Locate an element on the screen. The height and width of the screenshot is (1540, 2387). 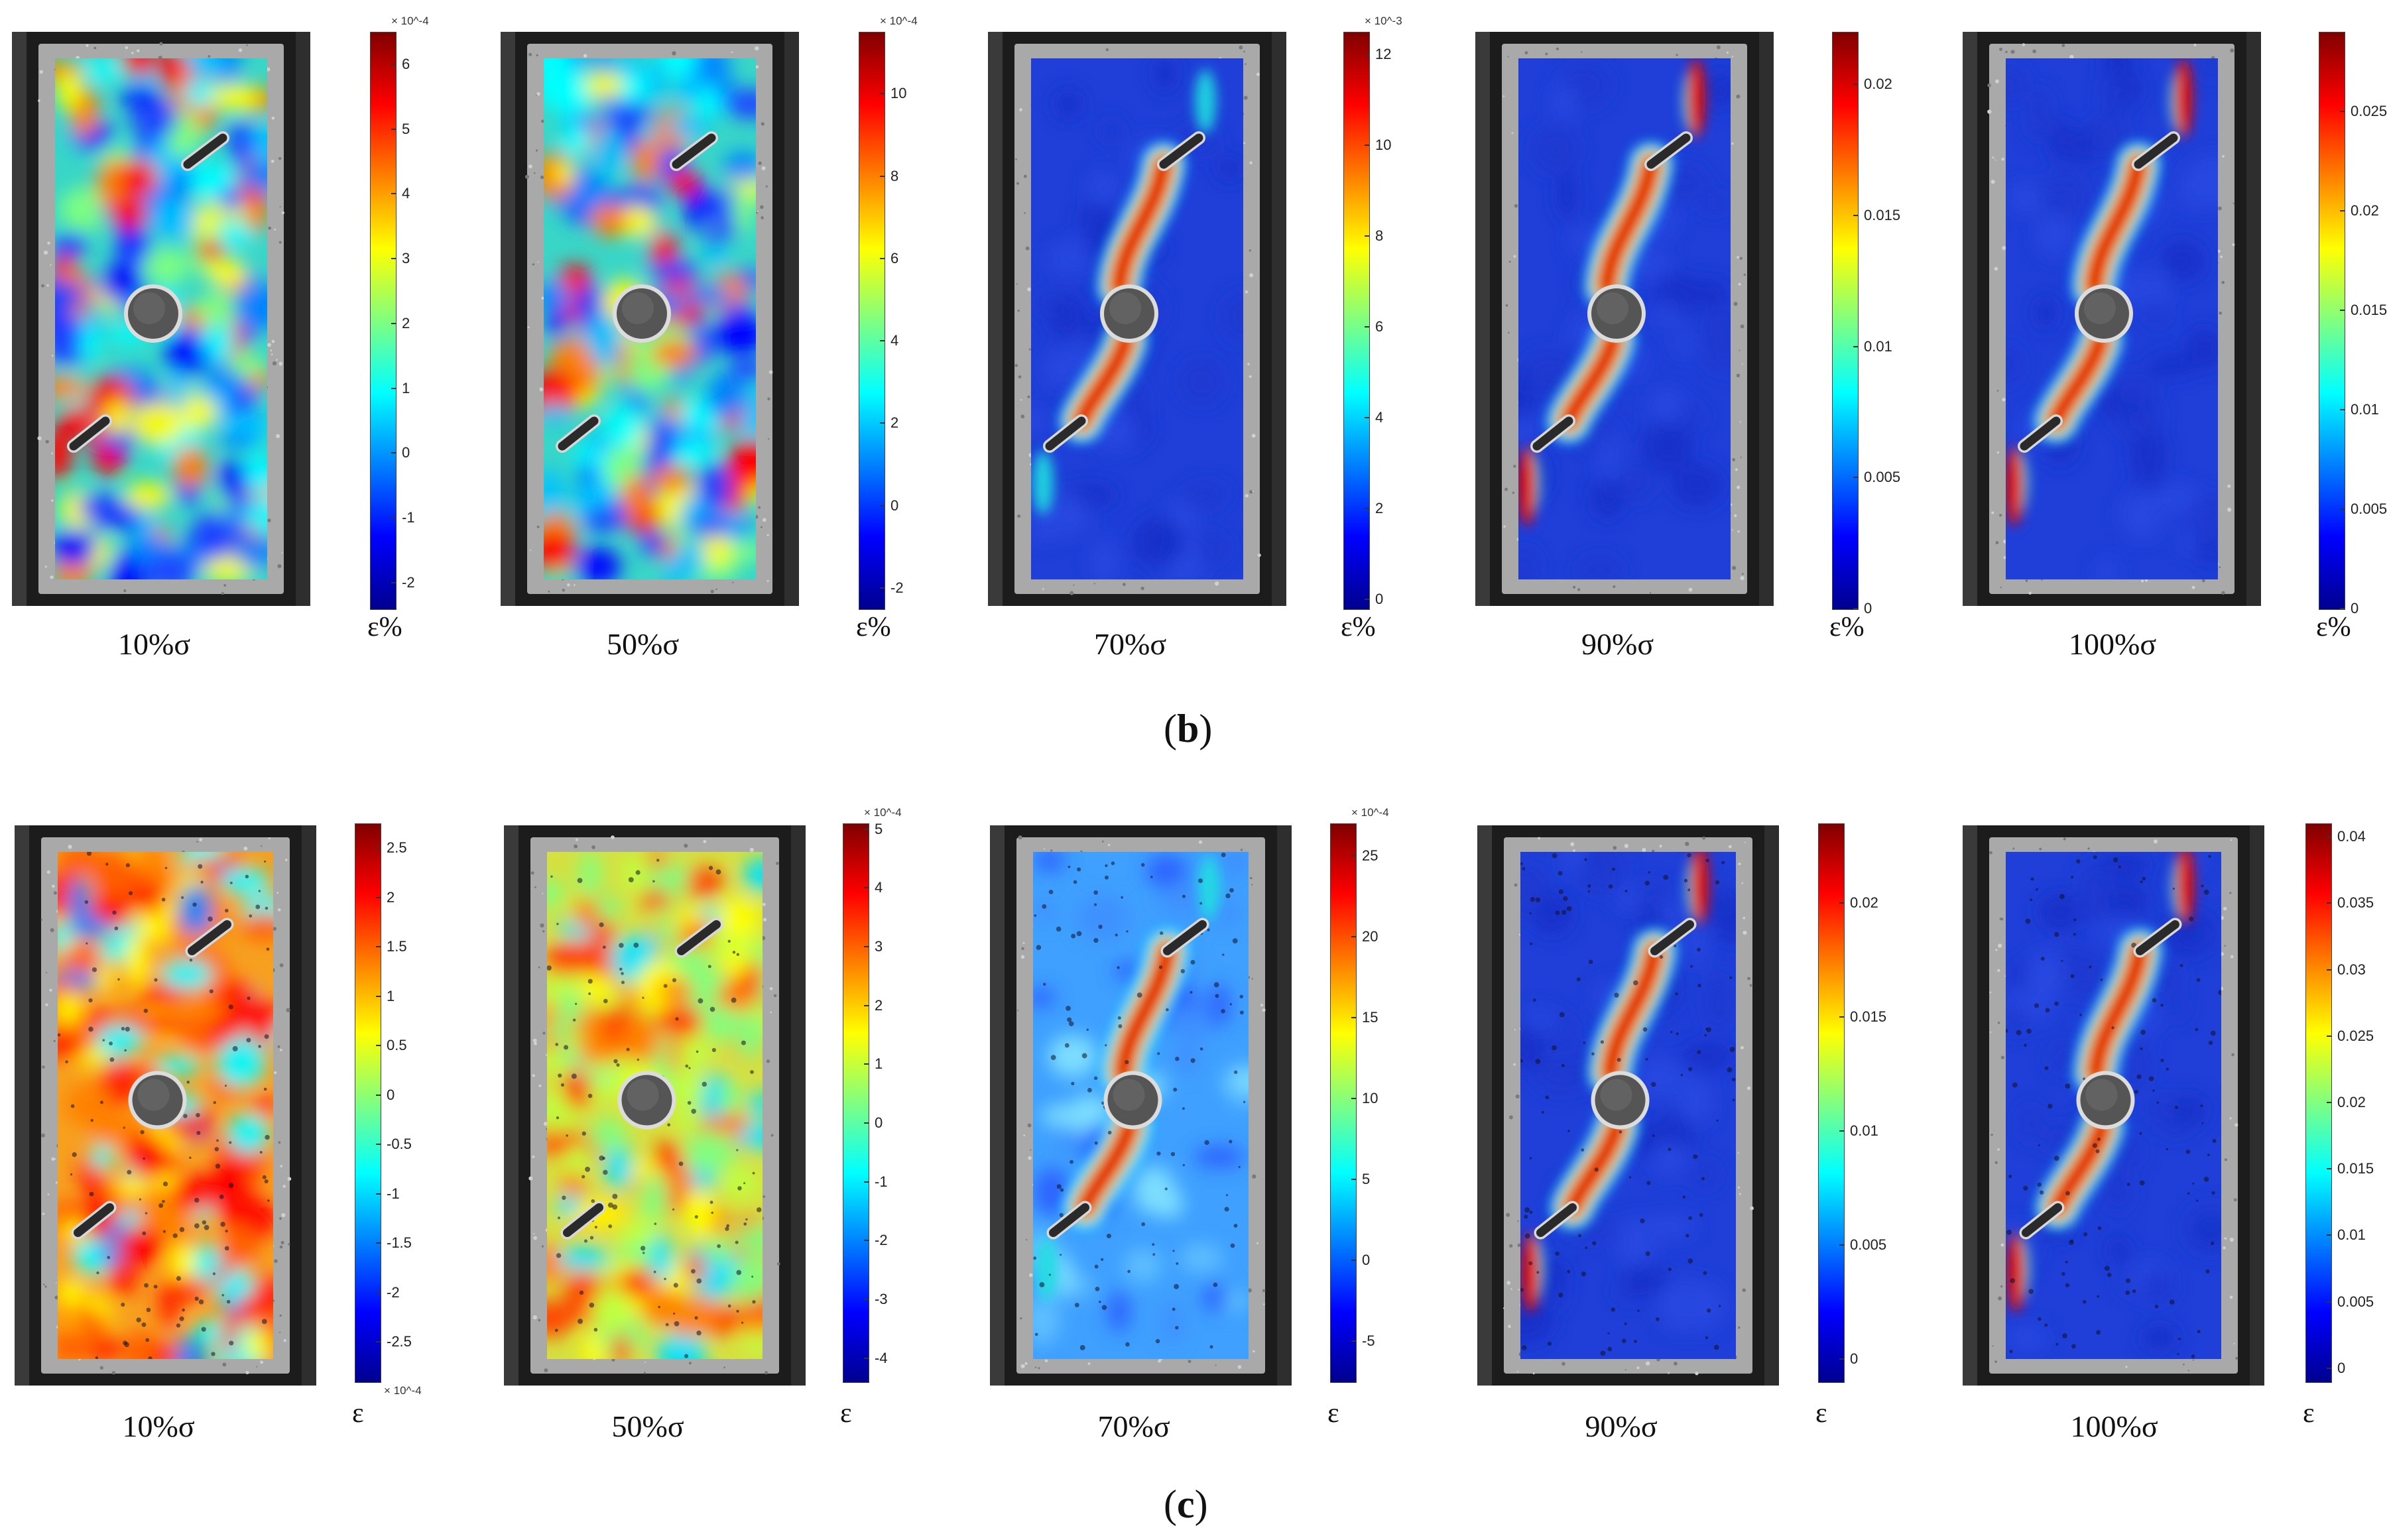
colorbar-exponent: × 10^-3 is located at coordinates (1383, 21).